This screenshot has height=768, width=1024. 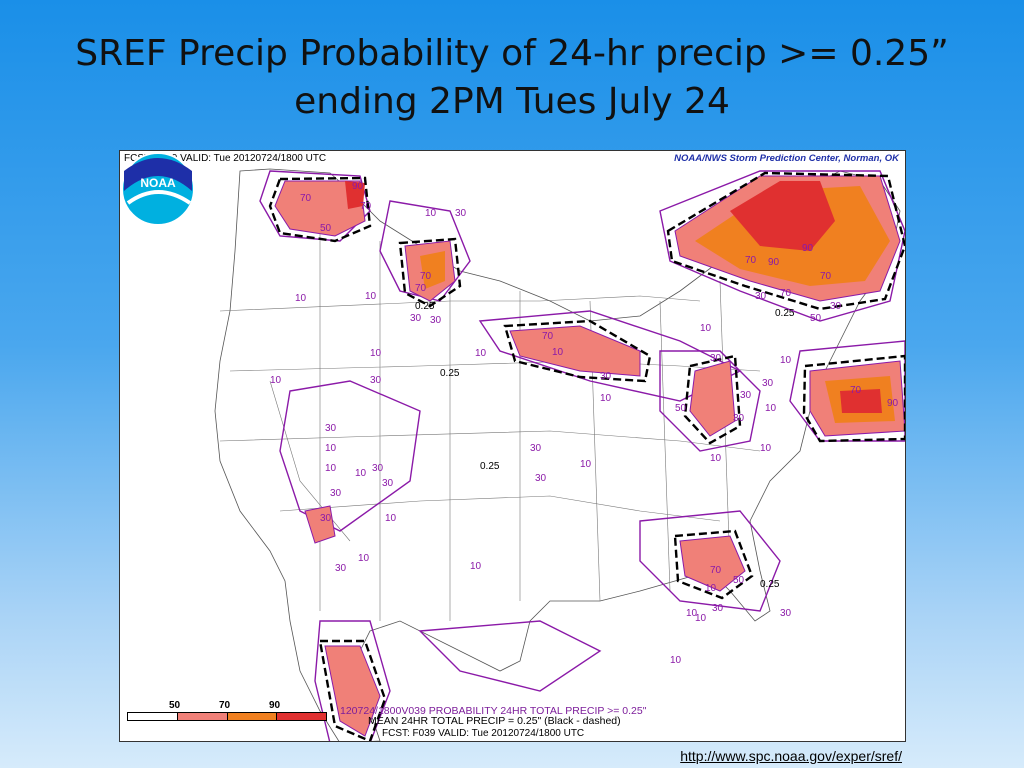 I want to click on noaa-logo-icon: NOAA, so click(x=158, y=189).